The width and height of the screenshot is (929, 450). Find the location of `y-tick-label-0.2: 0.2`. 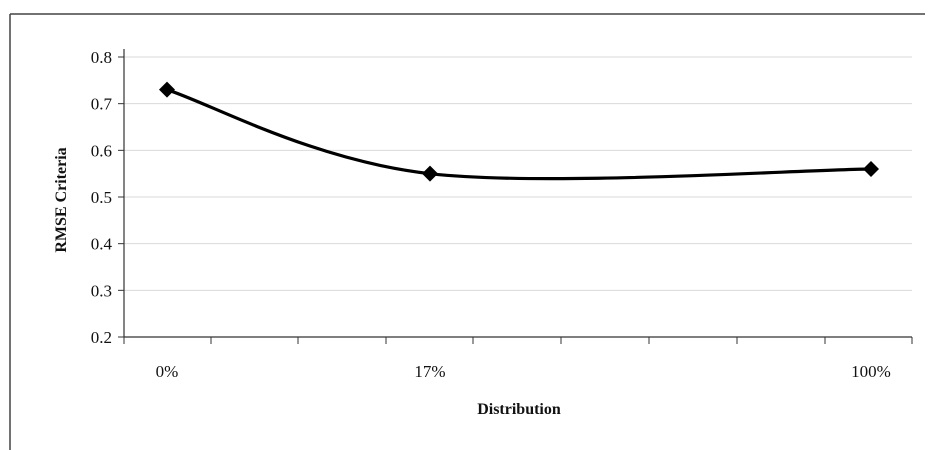

y-tick-label-0.2: 0.2 is located at coordinates (101, 337).